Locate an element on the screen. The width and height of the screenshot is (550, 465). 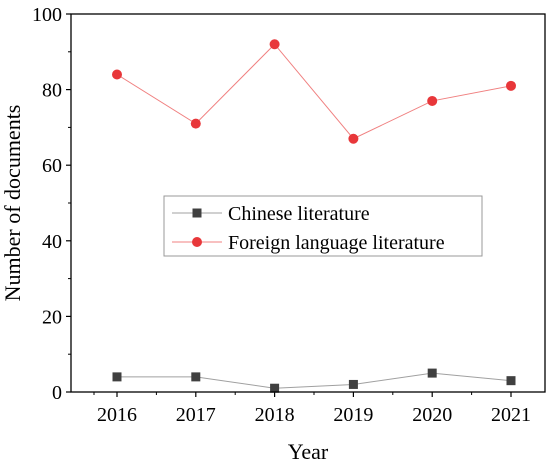
x-tick-label: 2020 is located at coordinates (432, 415).